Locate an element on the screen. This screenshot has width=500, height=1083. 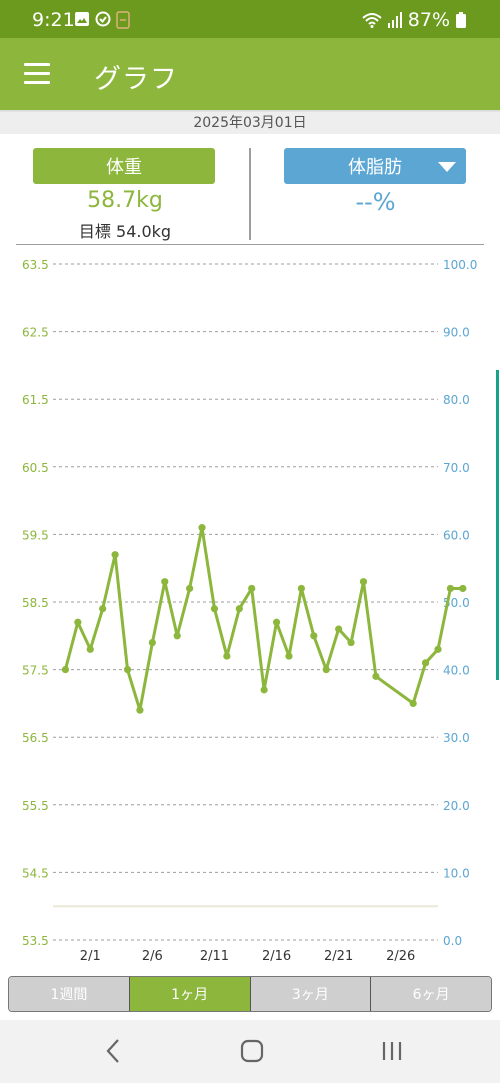
scroll-indicator is located at coordinates (497, 525).